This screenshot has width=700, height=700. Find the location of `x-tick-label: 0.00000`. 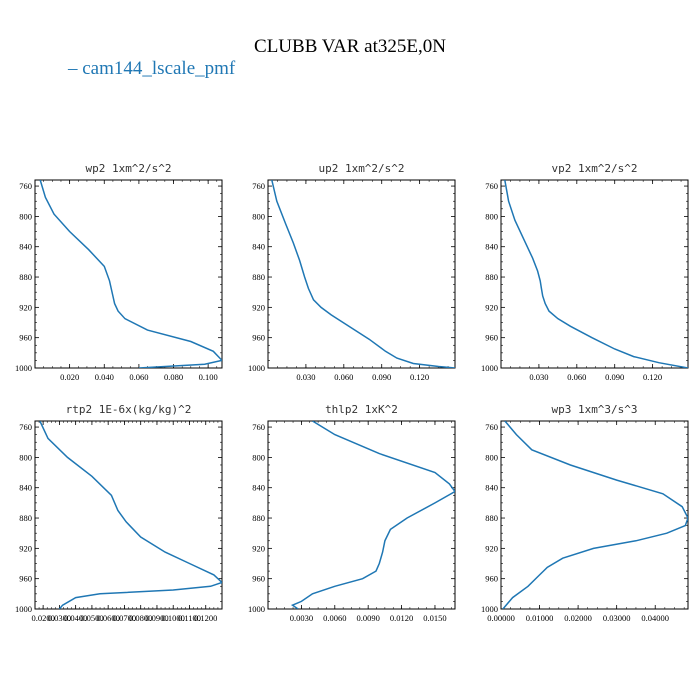

x-tick-label: 0.00000 is located at coordinates (501, 618).